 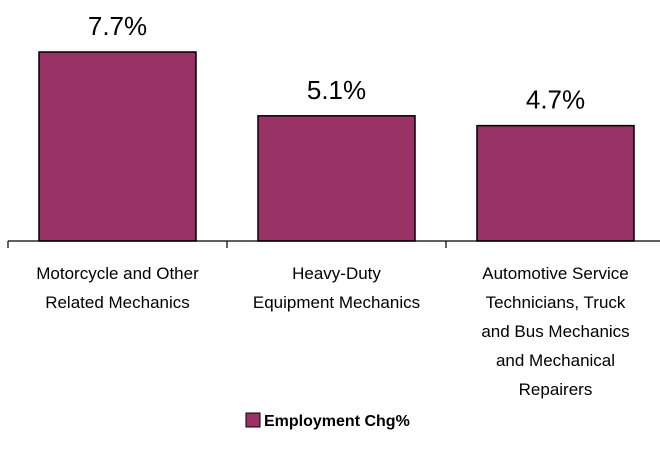 What do you see at coordinates (555, 100) in the screenshot?
I see `bar-value-label: 4.7%` at bounding box center [555, 100].